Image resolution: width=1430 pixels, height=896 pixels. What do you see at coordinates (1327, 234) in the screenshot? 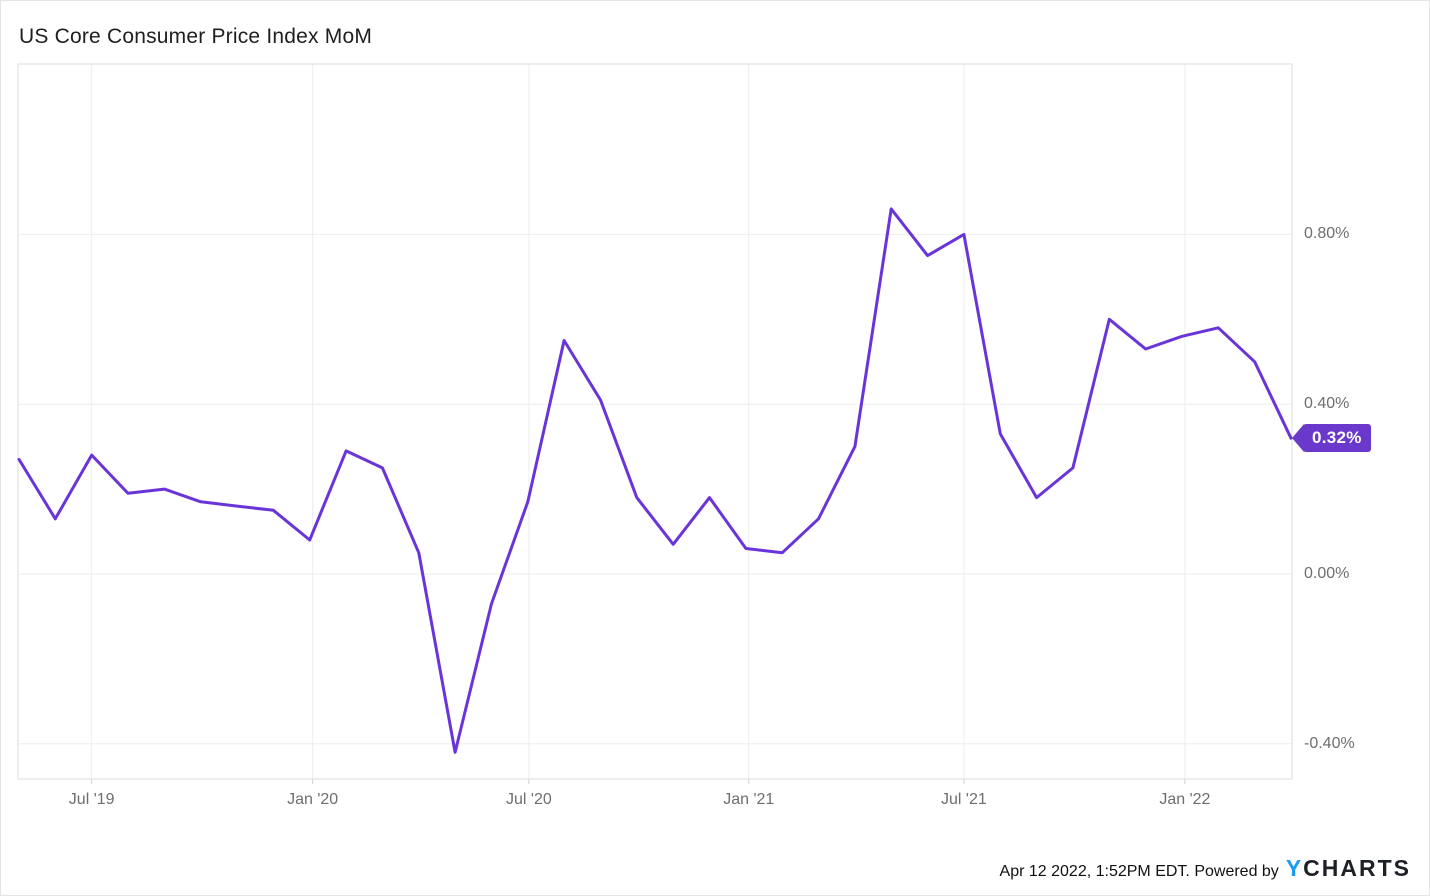
I see `y-axis-label: 0.80%` at bounding box center [1327, 234].